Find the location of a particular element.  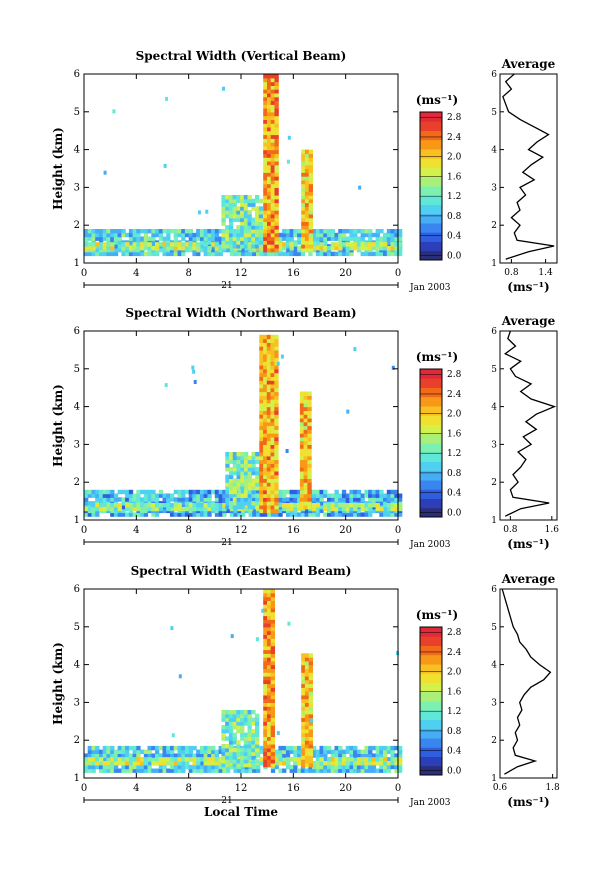

average-profile-line is located at coordinates (530, 423).